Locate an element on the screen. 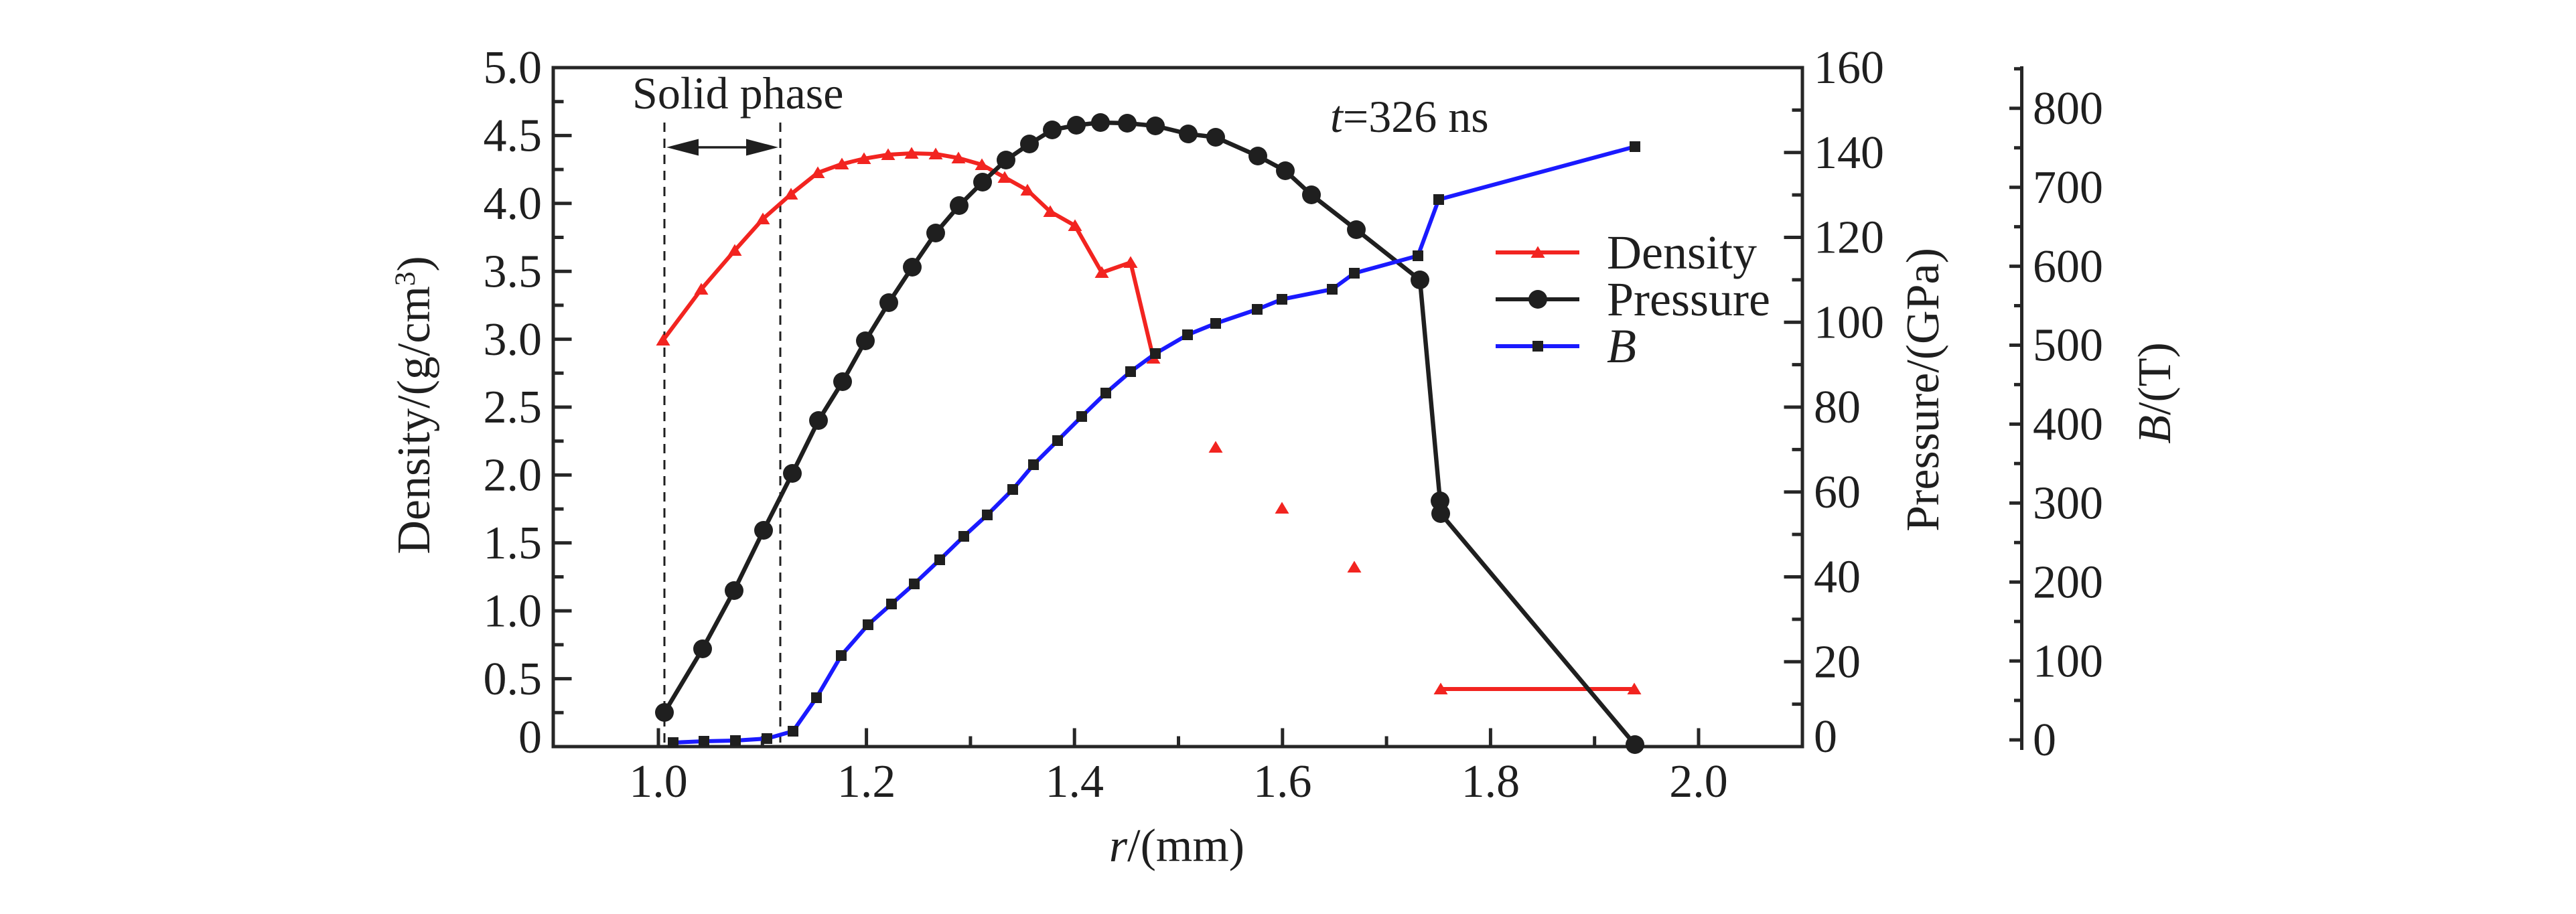 Image resolution: width=2576 pixels, height=914 pixels. svg-text: 40 is located at coordinates (1837, 577).